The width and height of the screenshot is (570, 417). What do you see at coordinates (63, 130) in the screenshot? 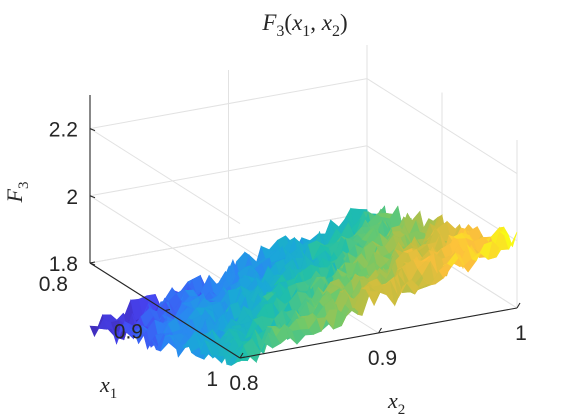
I see `z-tick-label: 2.2` at bounding box center [63, 130].